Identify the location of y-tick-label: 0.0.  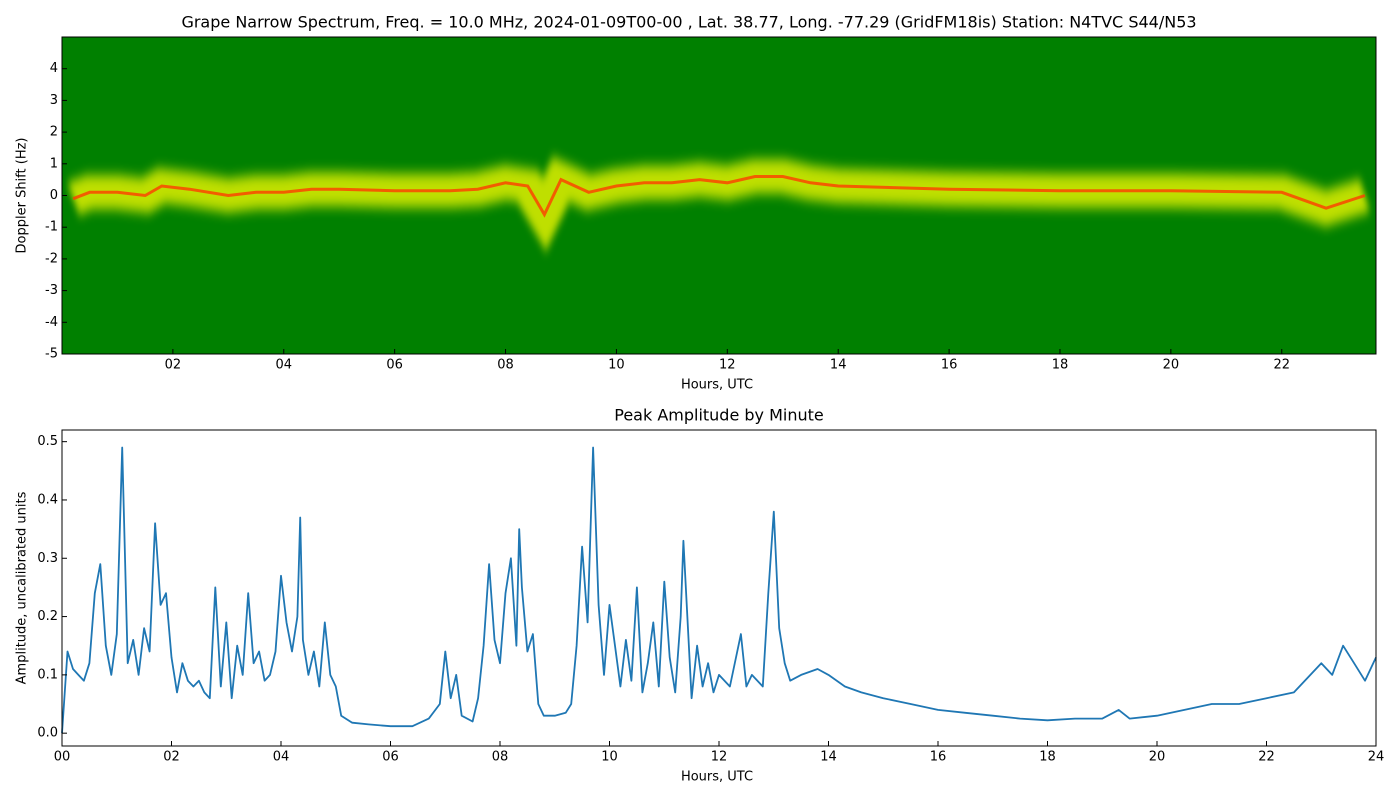
(47, 733).